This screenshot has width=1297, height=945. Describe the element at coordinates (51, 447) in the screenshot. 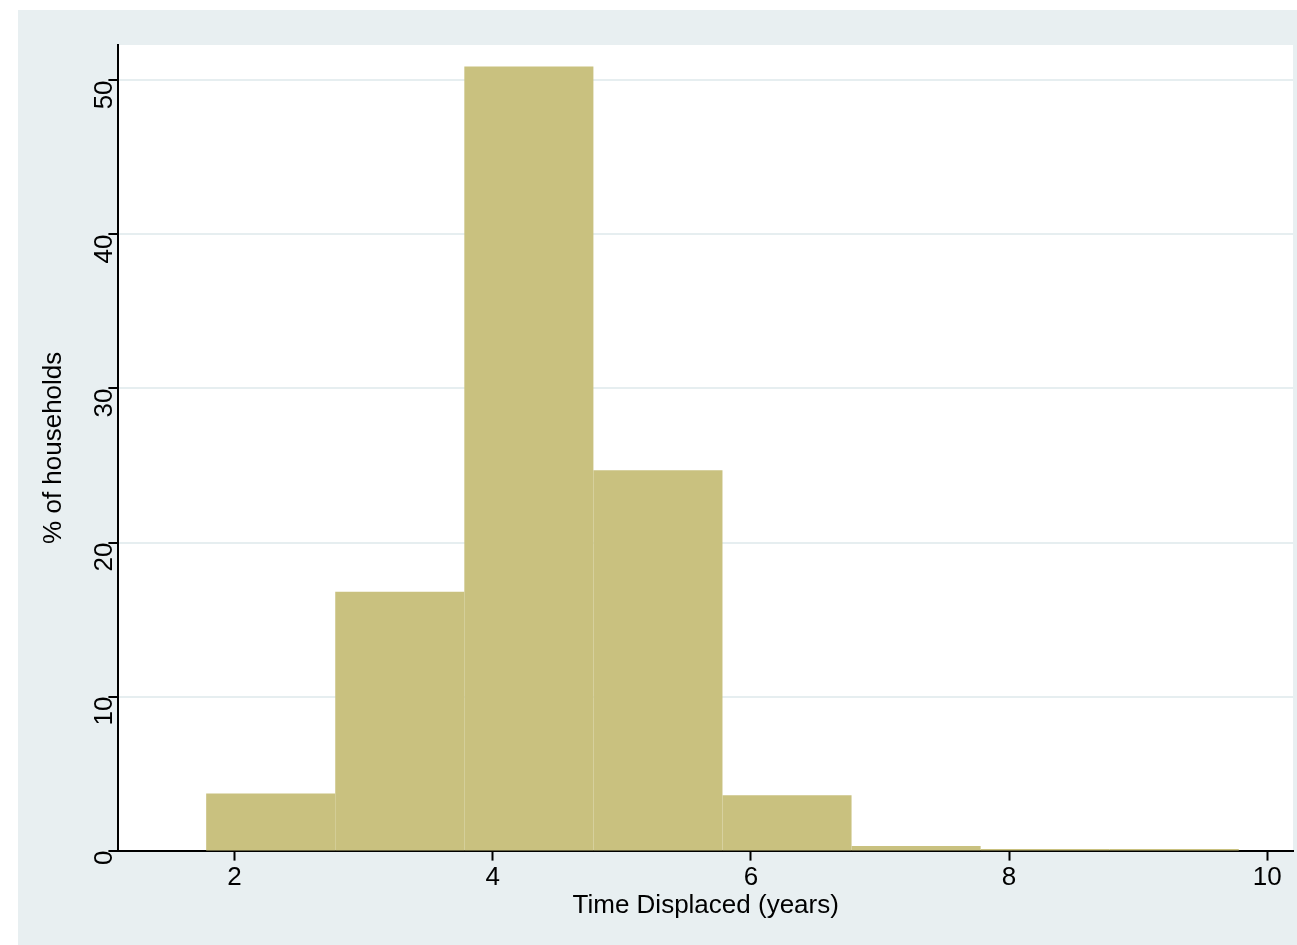

I see `y-axis-title: % of households` at that location.